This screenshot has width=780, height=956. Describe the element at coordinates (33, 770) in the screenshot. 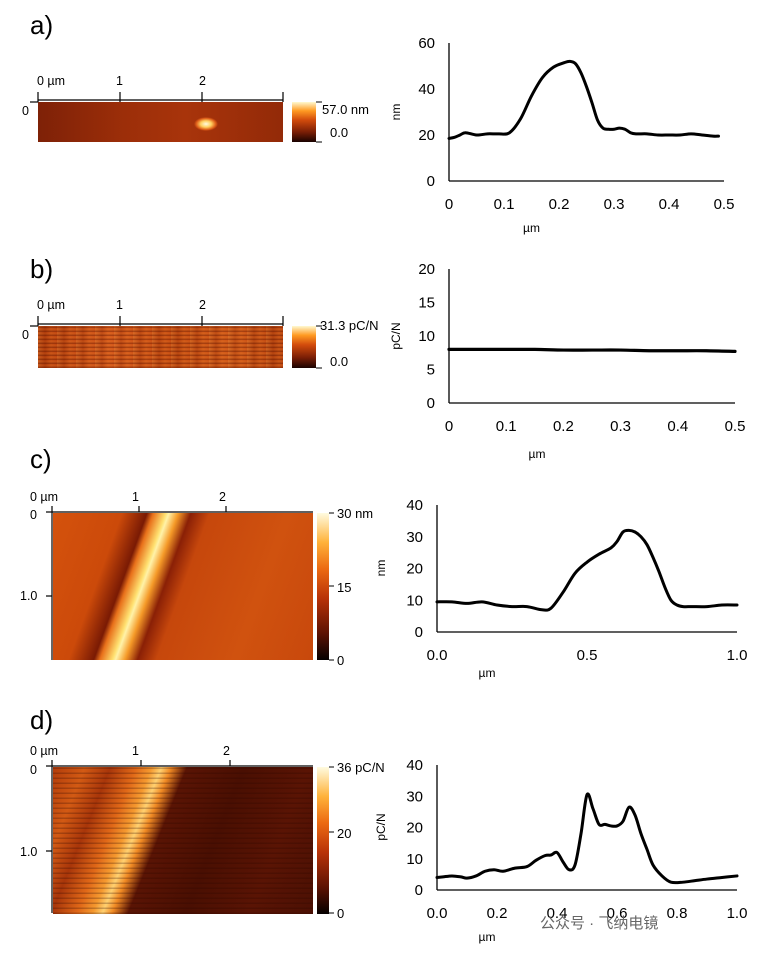

I see `map-d-ytick-0: 0` at that location.